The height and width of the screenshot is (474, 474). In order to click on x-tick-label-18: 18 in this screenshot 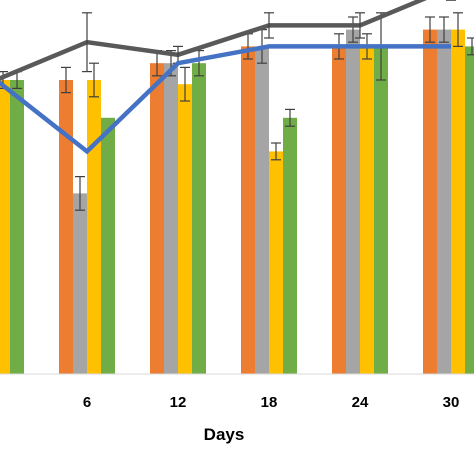, I will do `click(269, 402)`.